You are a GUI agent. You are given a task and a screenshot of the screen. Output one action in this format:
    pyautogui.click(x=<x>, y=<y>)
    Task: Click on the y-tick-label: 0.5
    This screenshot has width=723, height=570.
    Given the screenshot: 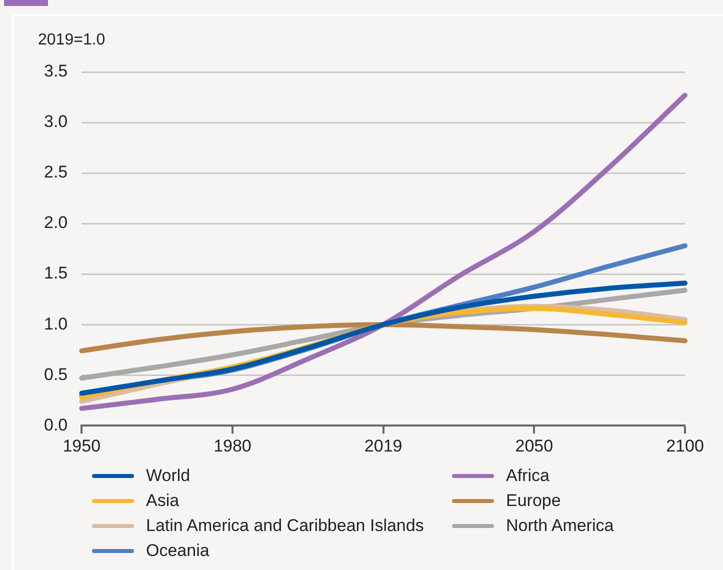 What is the action you would take?
    pyautogui.click(x=56, y=374)
    